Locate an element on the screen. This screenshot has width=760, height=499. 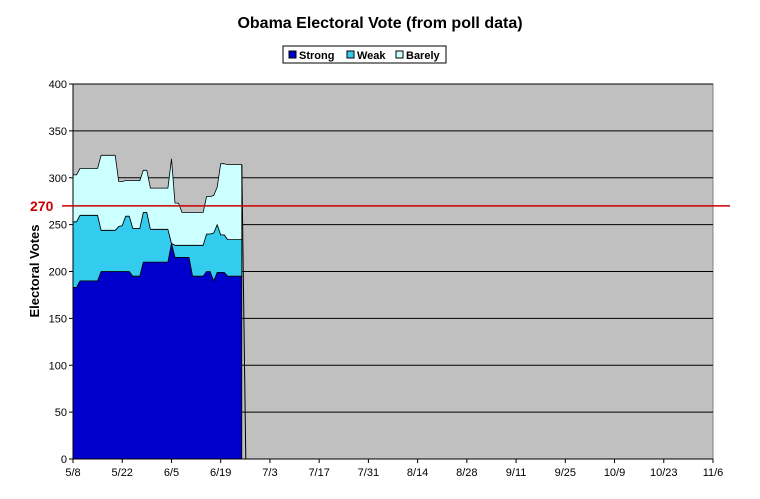
y-tick-label: 200 is located at coordinates (58, 273).